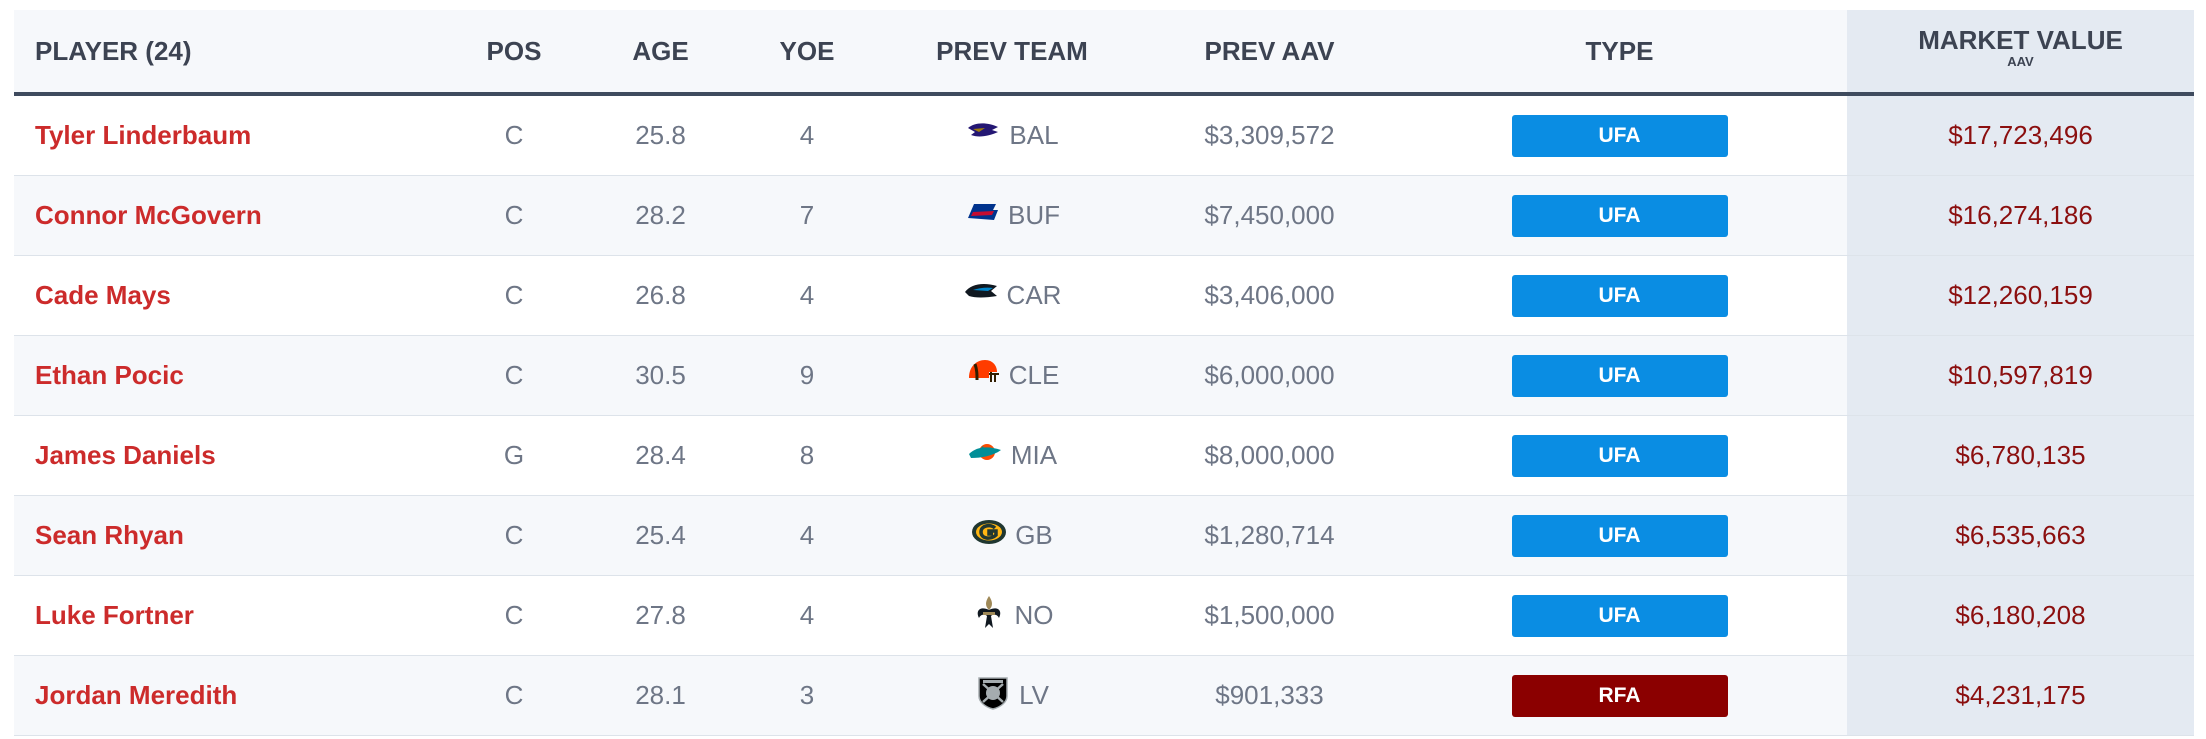 Image resolution: width=2206 pixels, height=739 pixels. What do you see at coordinates (982, 215) in the screenshot?
I see `bills-logo-icon` at bounding box center [982, 215].